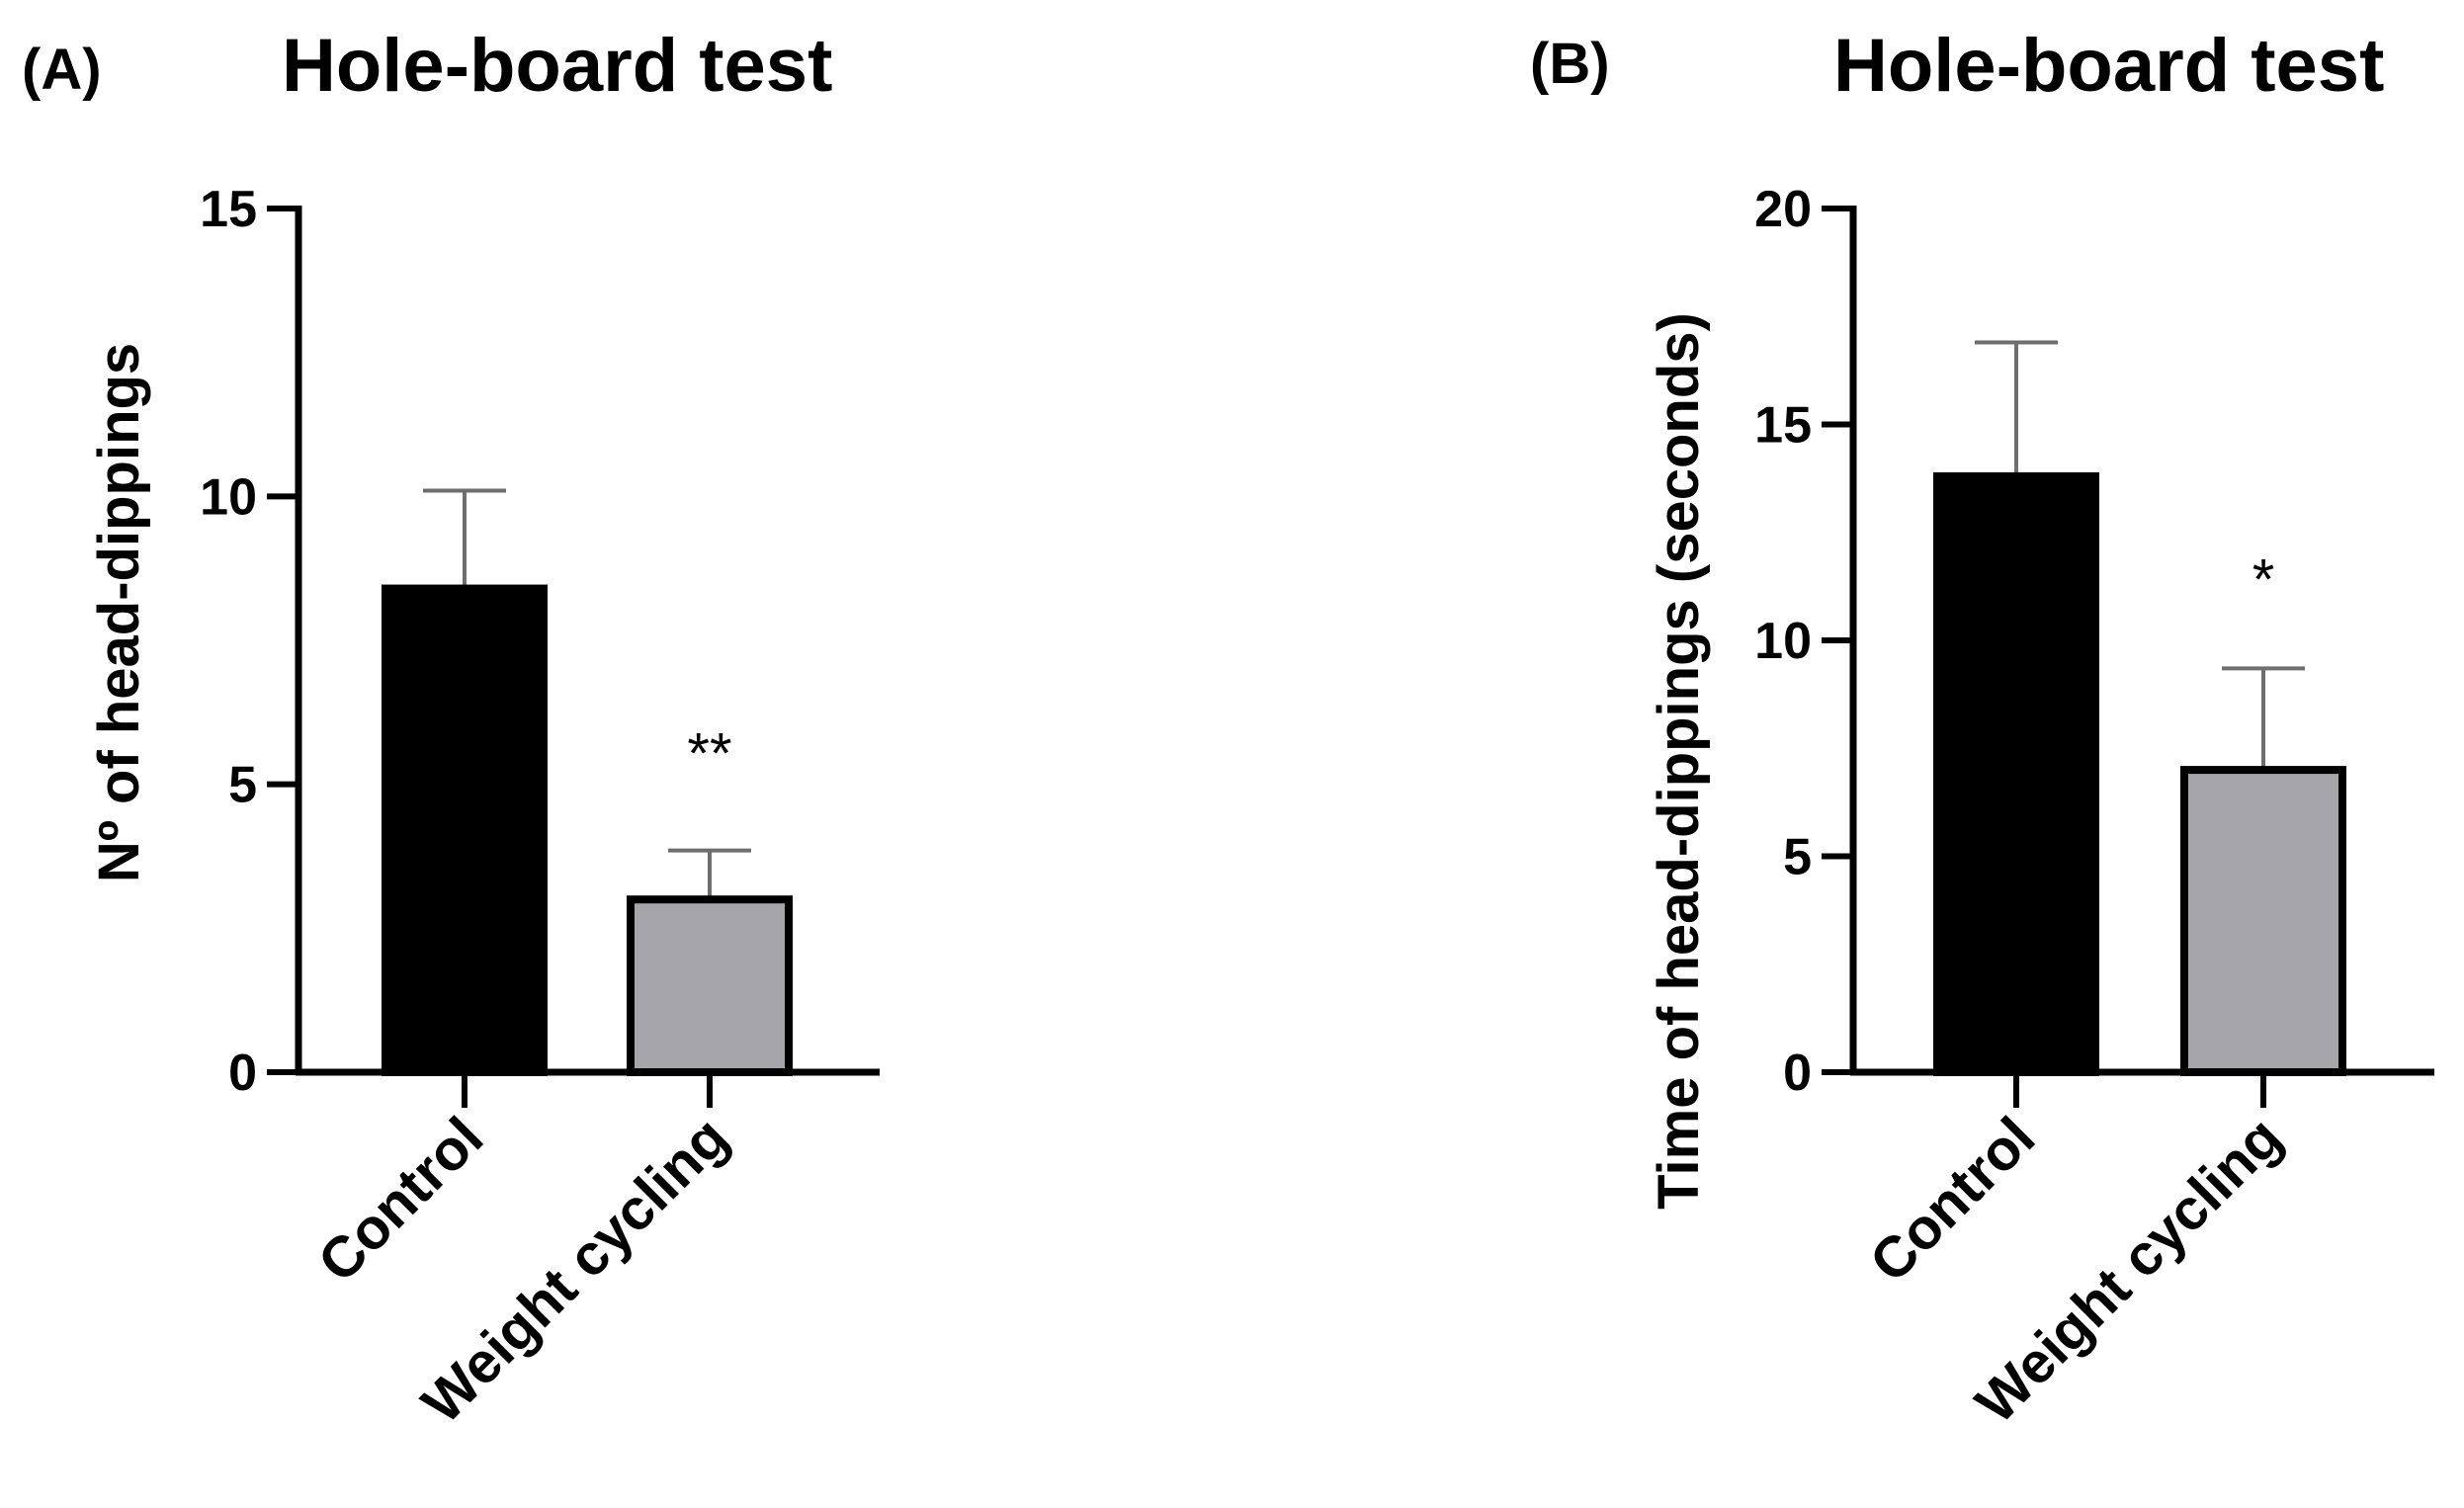 Image resolution: width=2464 pixels, height=1508 pixels. Describe the element at coordinates (2263, 579) in the screenshot. I see `panel-b-significance-marker: *` at that location.